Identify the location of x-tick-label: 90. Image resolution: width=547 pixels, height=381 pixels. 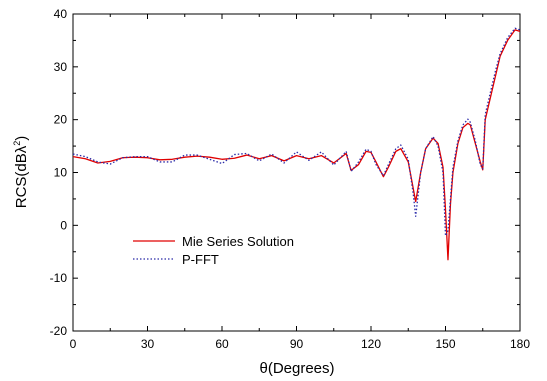
(297, 344).